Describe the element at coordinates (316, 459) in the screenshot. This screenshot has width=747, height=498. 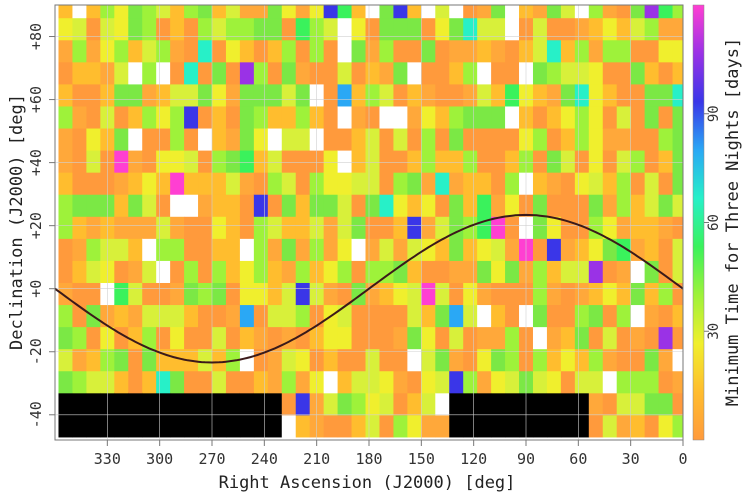
I see `x-tick-label-210: 210` at that location.